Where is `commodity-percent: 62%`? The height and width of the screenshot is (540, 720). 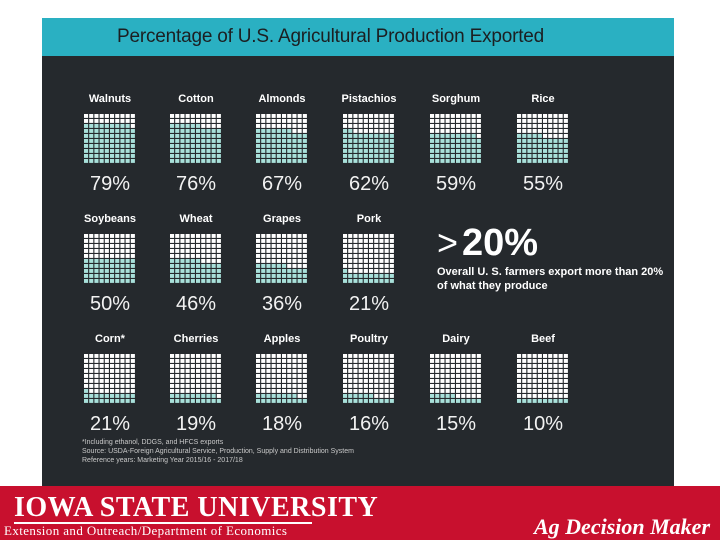
commodity-percent: 62% is located at coordinates (369, 184).